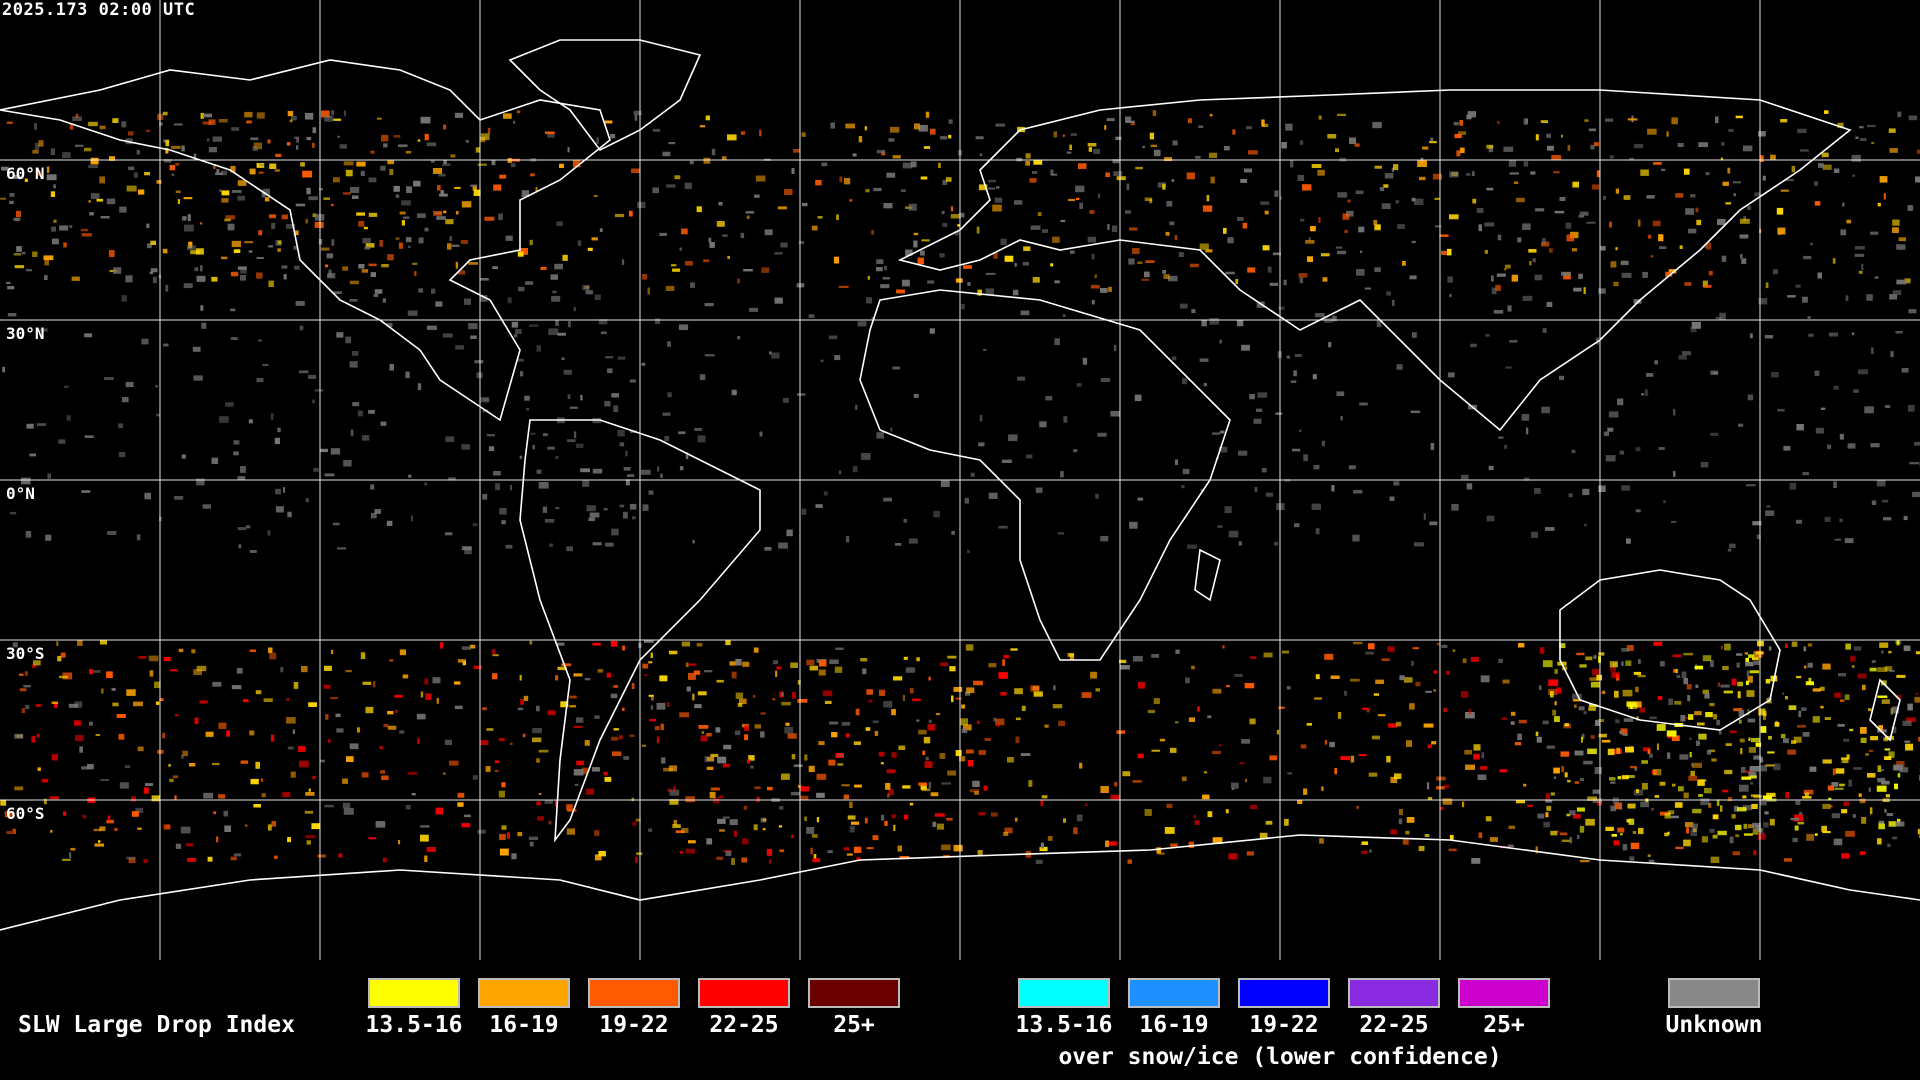 The width and height of the screenshot is (1920, 1080). What do you see at coordinates (1284, 1025) in the screenshot?
I see `snow-label-19-22: 19-22` at bounding box center [1284, 1025].